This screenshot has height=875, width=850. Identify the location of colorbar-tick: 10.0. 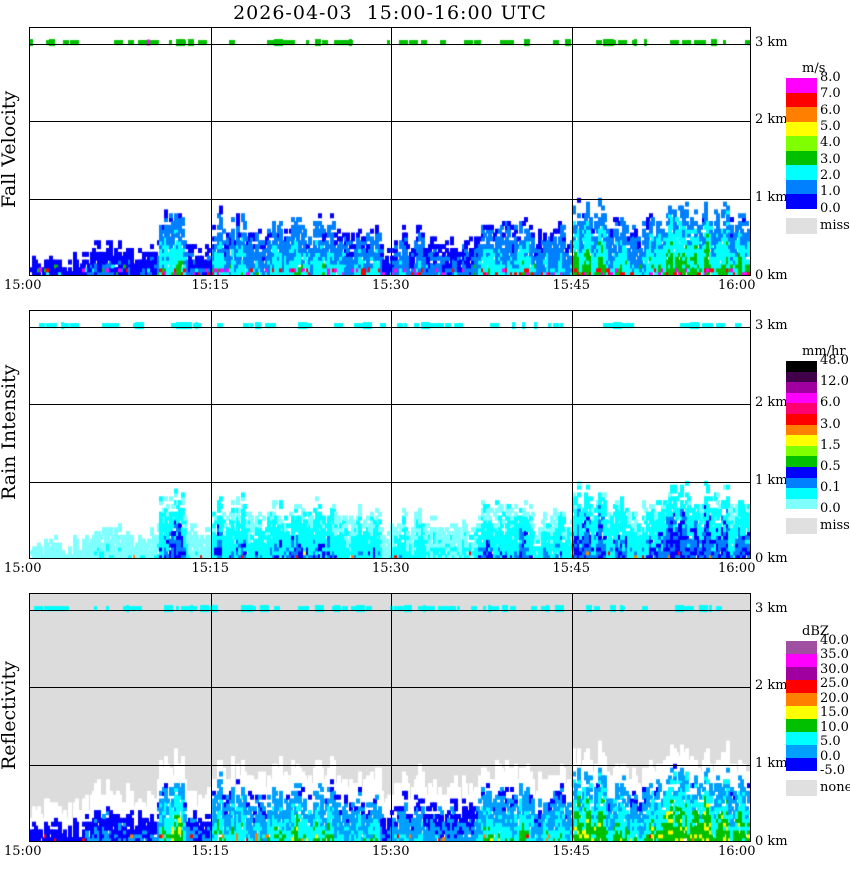
(834, 727).